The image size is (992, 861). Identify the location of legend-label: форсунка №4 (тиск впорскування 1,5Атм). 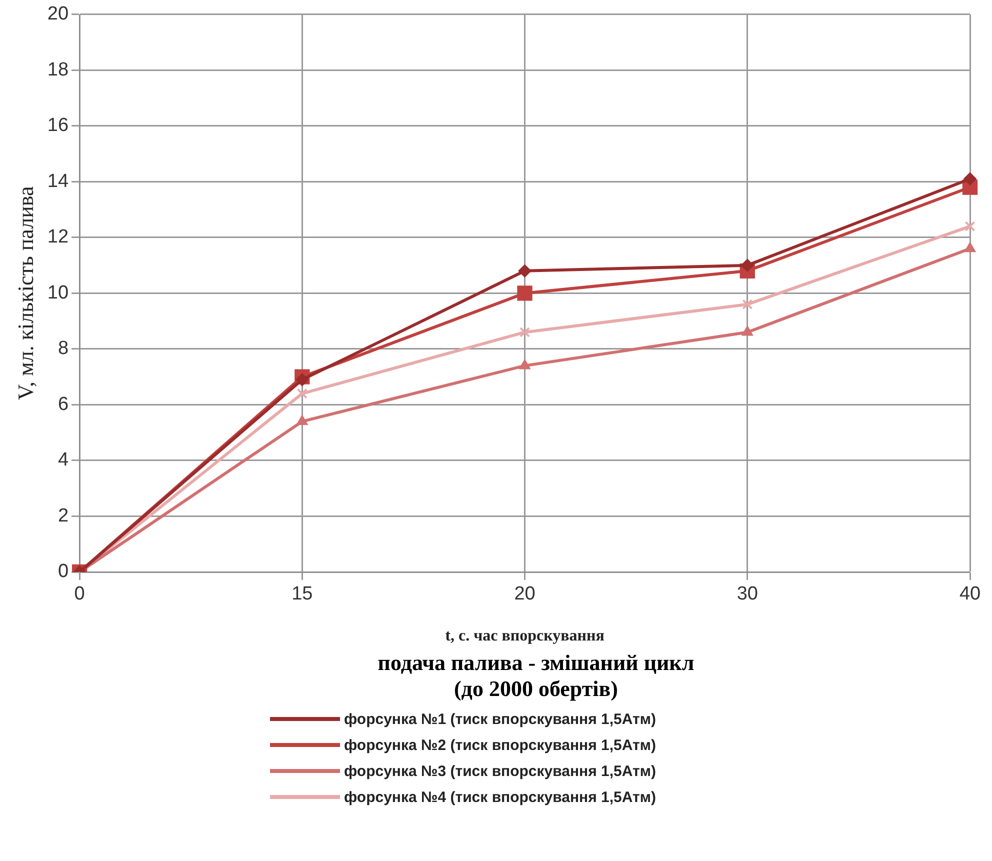
(500, 797).